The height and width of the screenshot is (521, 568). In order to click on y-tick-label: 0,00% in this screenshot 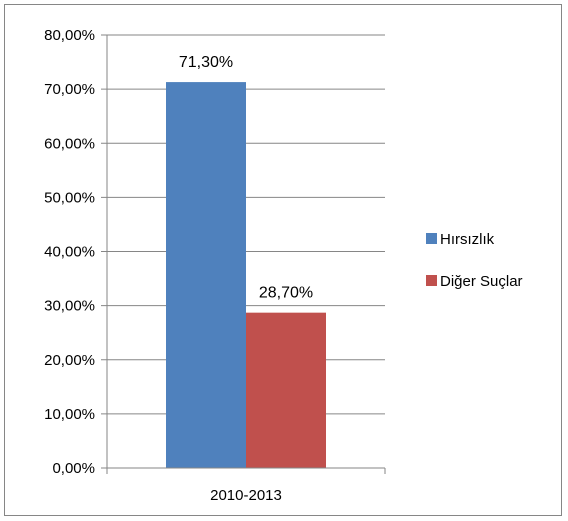, I will do `click(73, 468)`.